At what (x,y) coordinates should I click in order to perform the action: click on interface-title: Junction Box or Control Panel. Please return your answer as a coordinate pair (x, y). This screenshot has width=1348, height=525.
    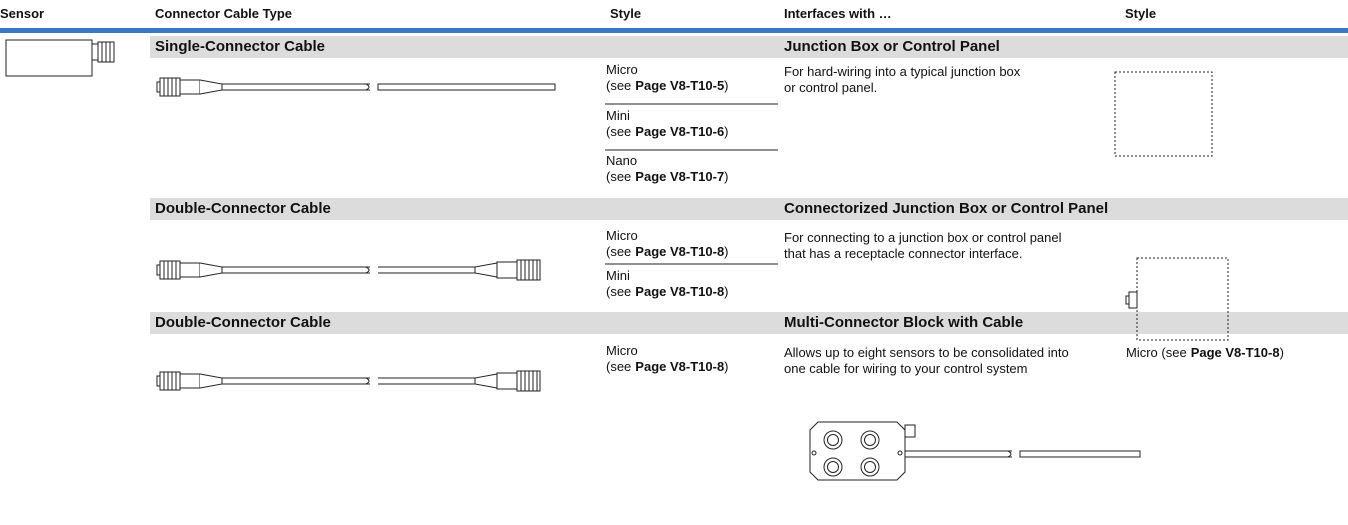
    Looking at the image, I should click on (892, 46).